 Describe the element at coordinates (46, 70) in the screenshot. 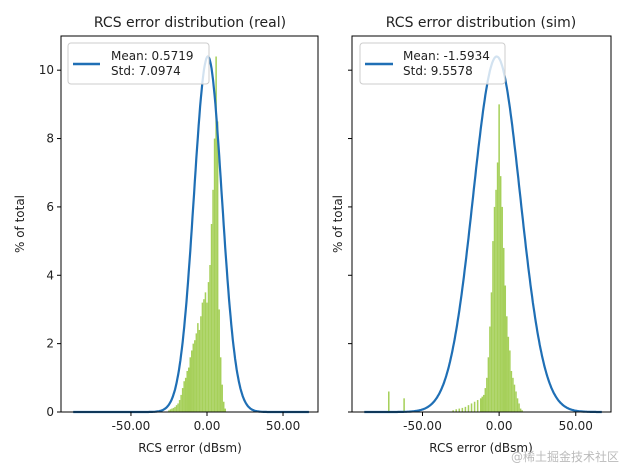

I see `y-tick-label: 10` at that location.